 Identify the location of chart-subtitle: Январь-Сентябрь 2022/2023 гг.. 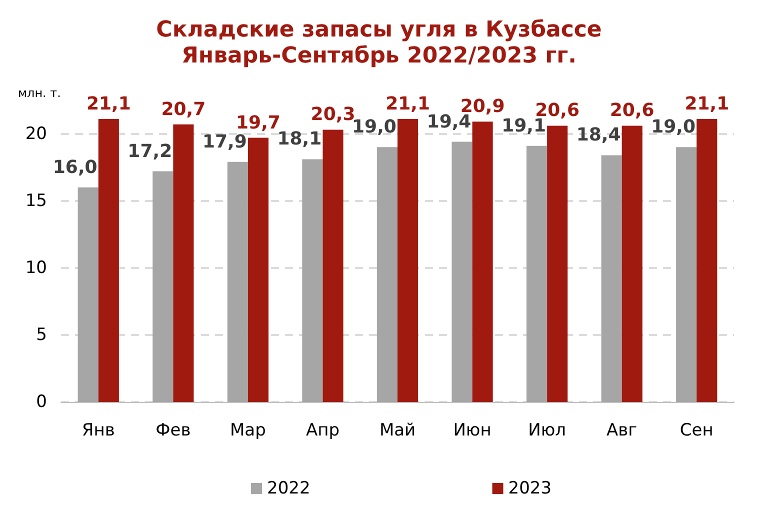
(379, 56).